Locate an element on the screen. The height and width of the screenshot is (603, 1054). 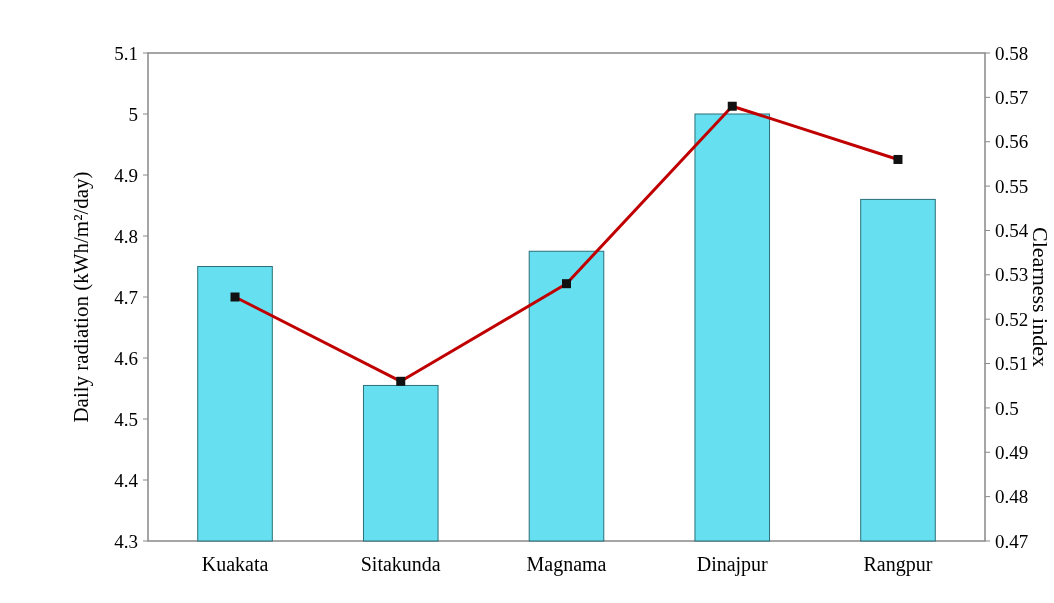
y2-axis-title: Clearness index is located at coordinates (1040, 297).